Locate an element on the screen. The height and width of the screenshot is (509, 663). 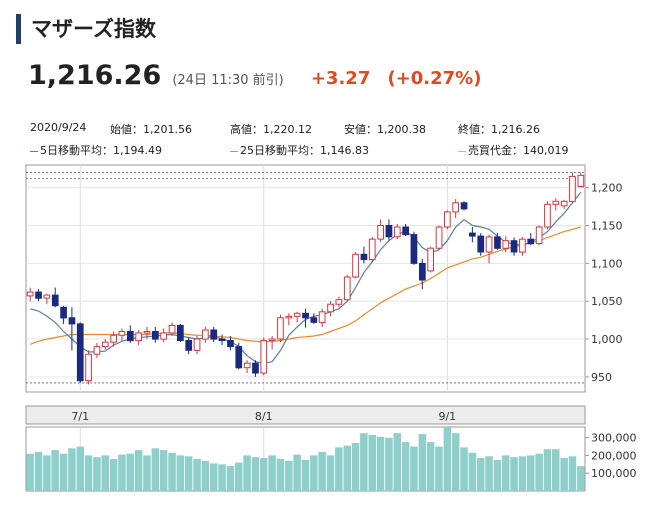
info-date: 2020/9/24 is located at coordinates (58, 127).